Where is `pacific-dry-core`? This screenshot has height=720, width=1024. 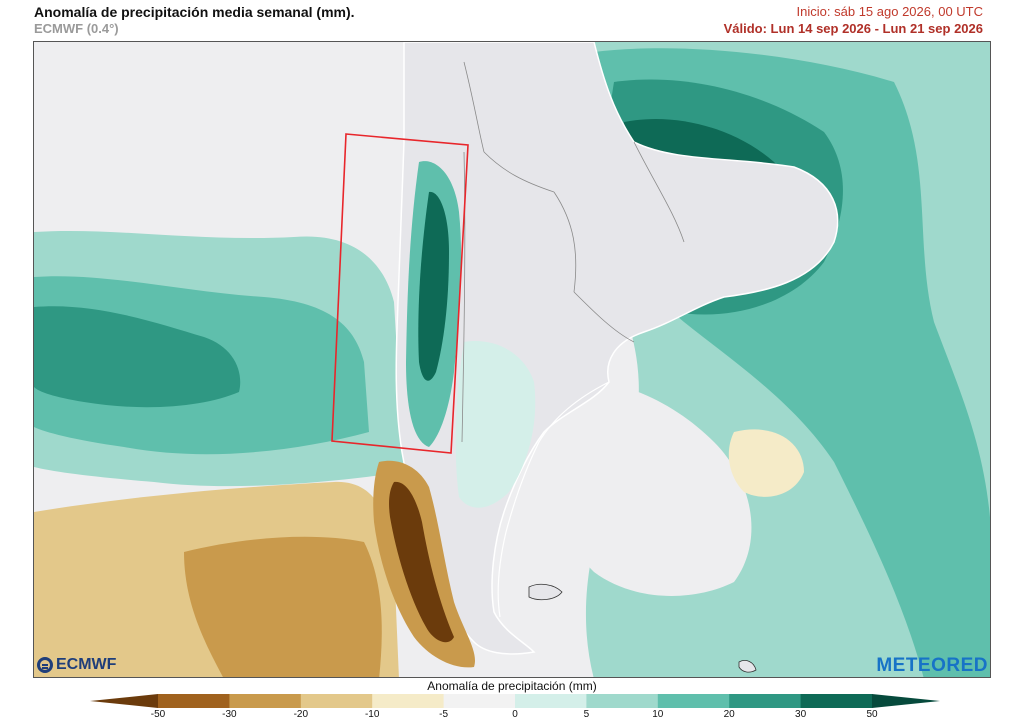 pacific-dry-core is located at coordinates (283, 606).